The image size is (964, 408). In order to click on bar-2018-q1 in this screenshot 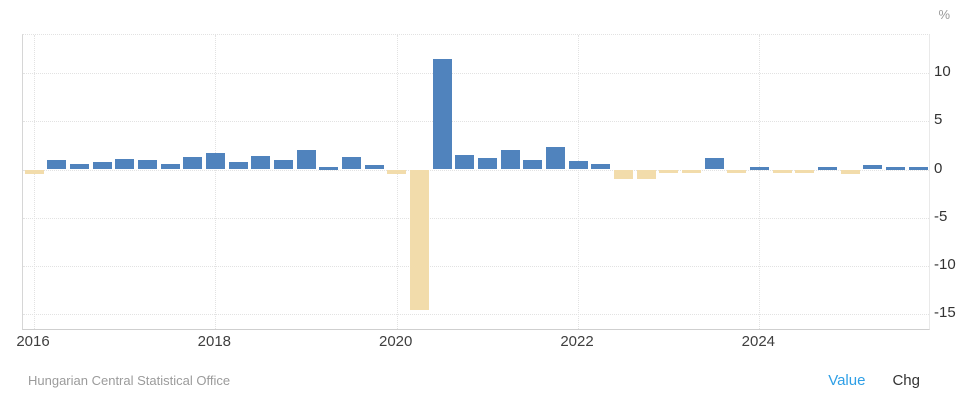, I will do `click(215, 161)`.